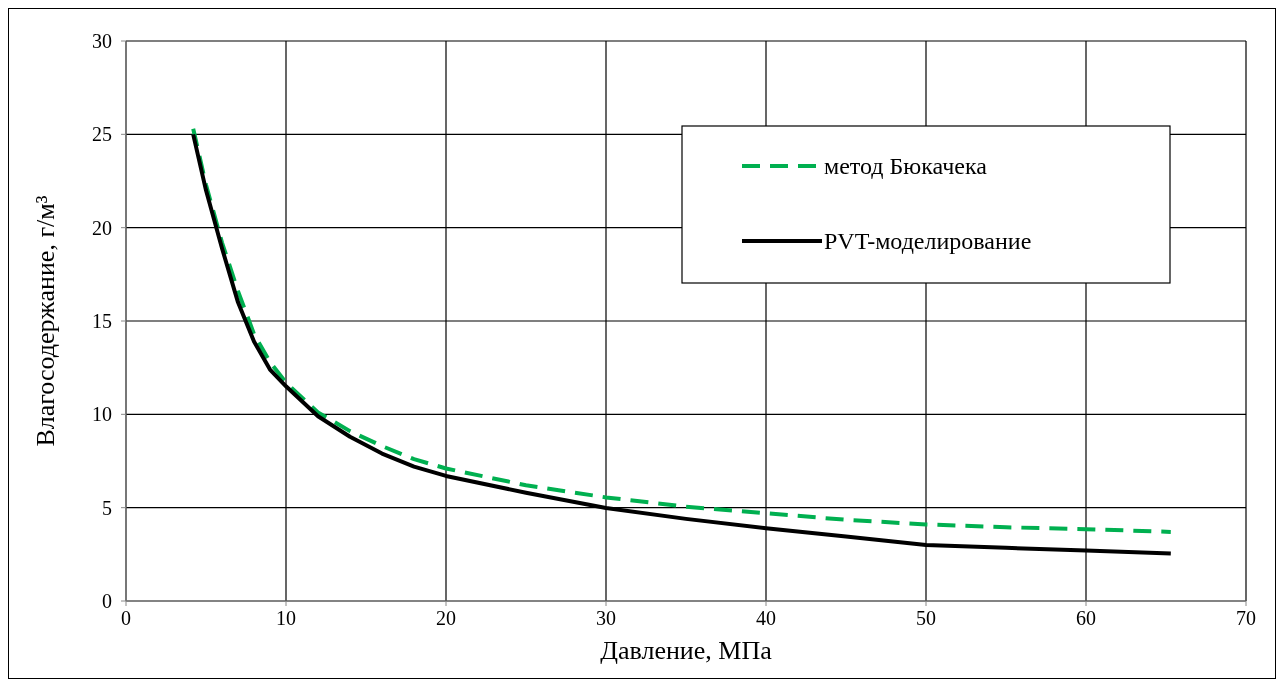 The image size is (1284, 687). I want to click on y-tick-label: 20, so click(102, 227).